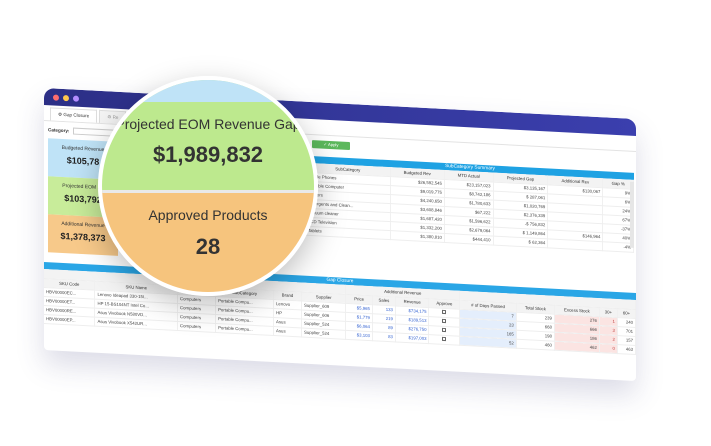 This screenshot has width=711, height=446. What do you see at coordinates (520, 241) in the screenshot?
I see `table-cell: $ 62,364` at bounding box center [520, 241].